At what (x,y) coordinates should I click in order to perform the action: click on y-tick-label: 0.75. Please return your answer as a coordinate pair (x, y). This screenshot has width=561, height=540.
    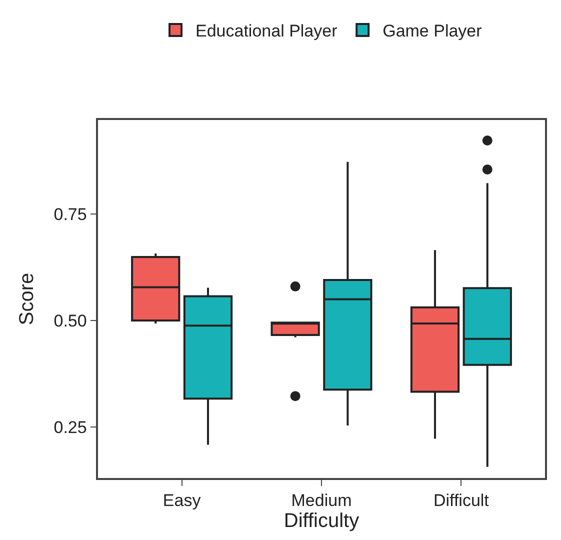
    Looking at the image, I should click on (70, 214).